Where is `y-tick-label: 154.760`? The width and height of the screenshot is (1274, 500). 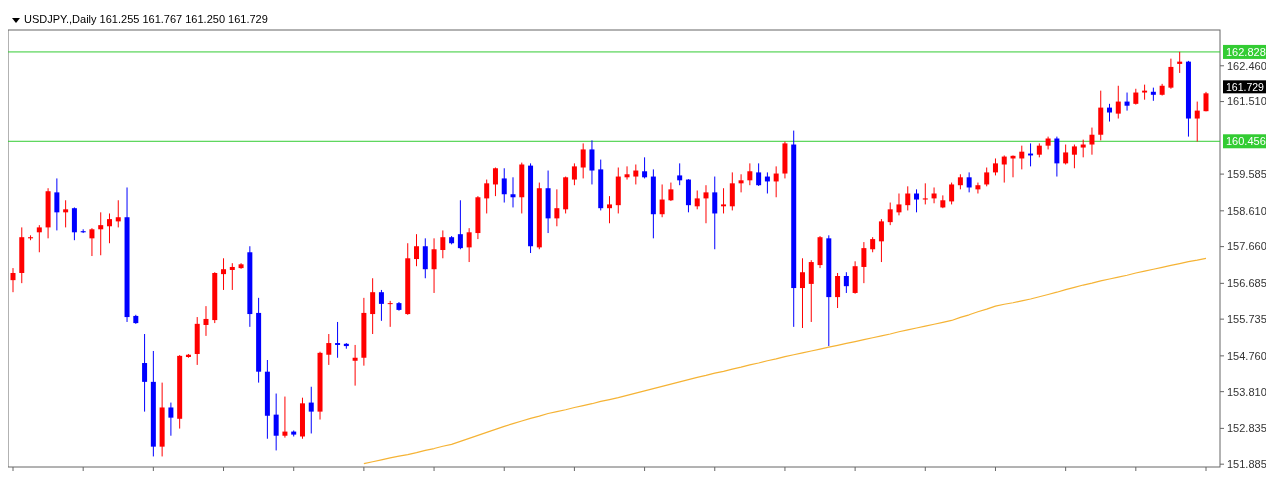
y-tick-label: 154.760 is located at coordinates (1247, 355).